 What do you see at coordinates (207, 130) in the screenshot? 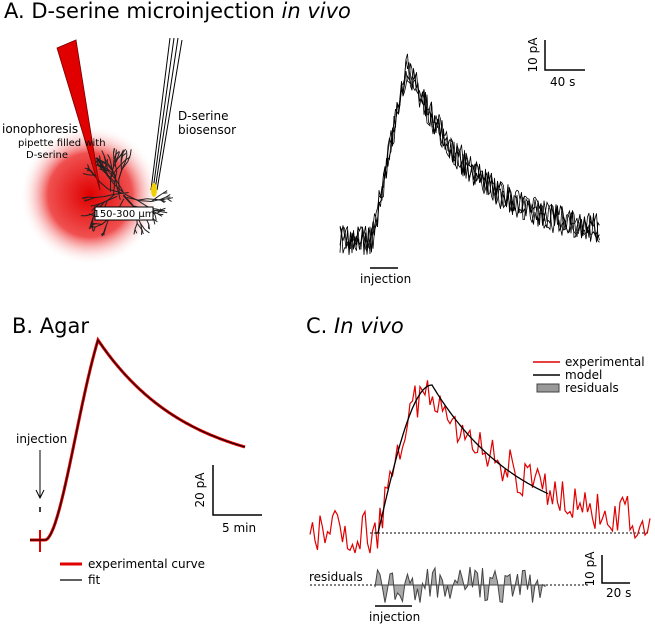
I see `label: biosensor` at bounding box center [207, 130].